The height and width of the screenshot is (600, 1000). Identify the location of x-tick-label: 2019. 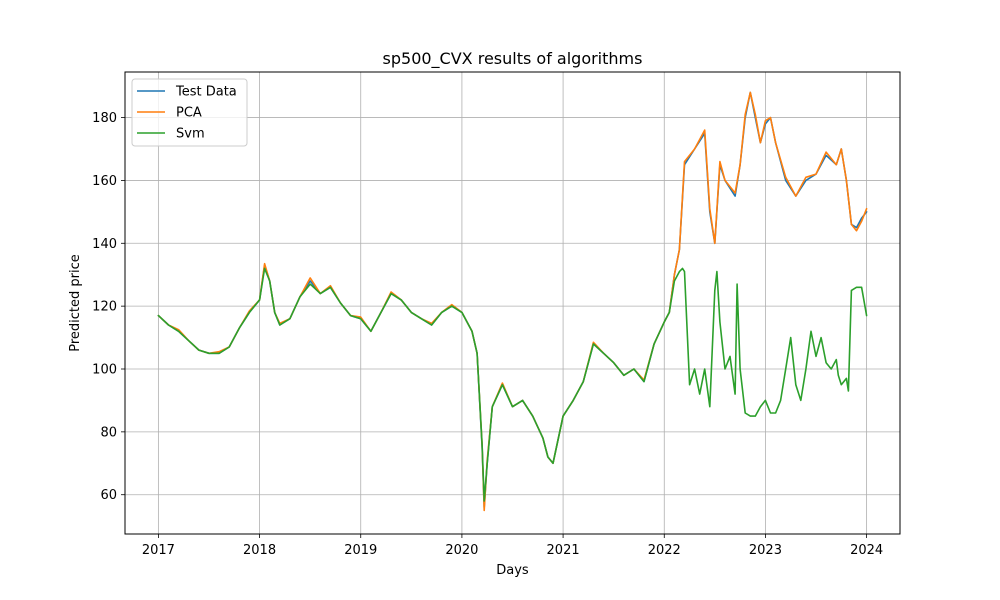
(360, 550).